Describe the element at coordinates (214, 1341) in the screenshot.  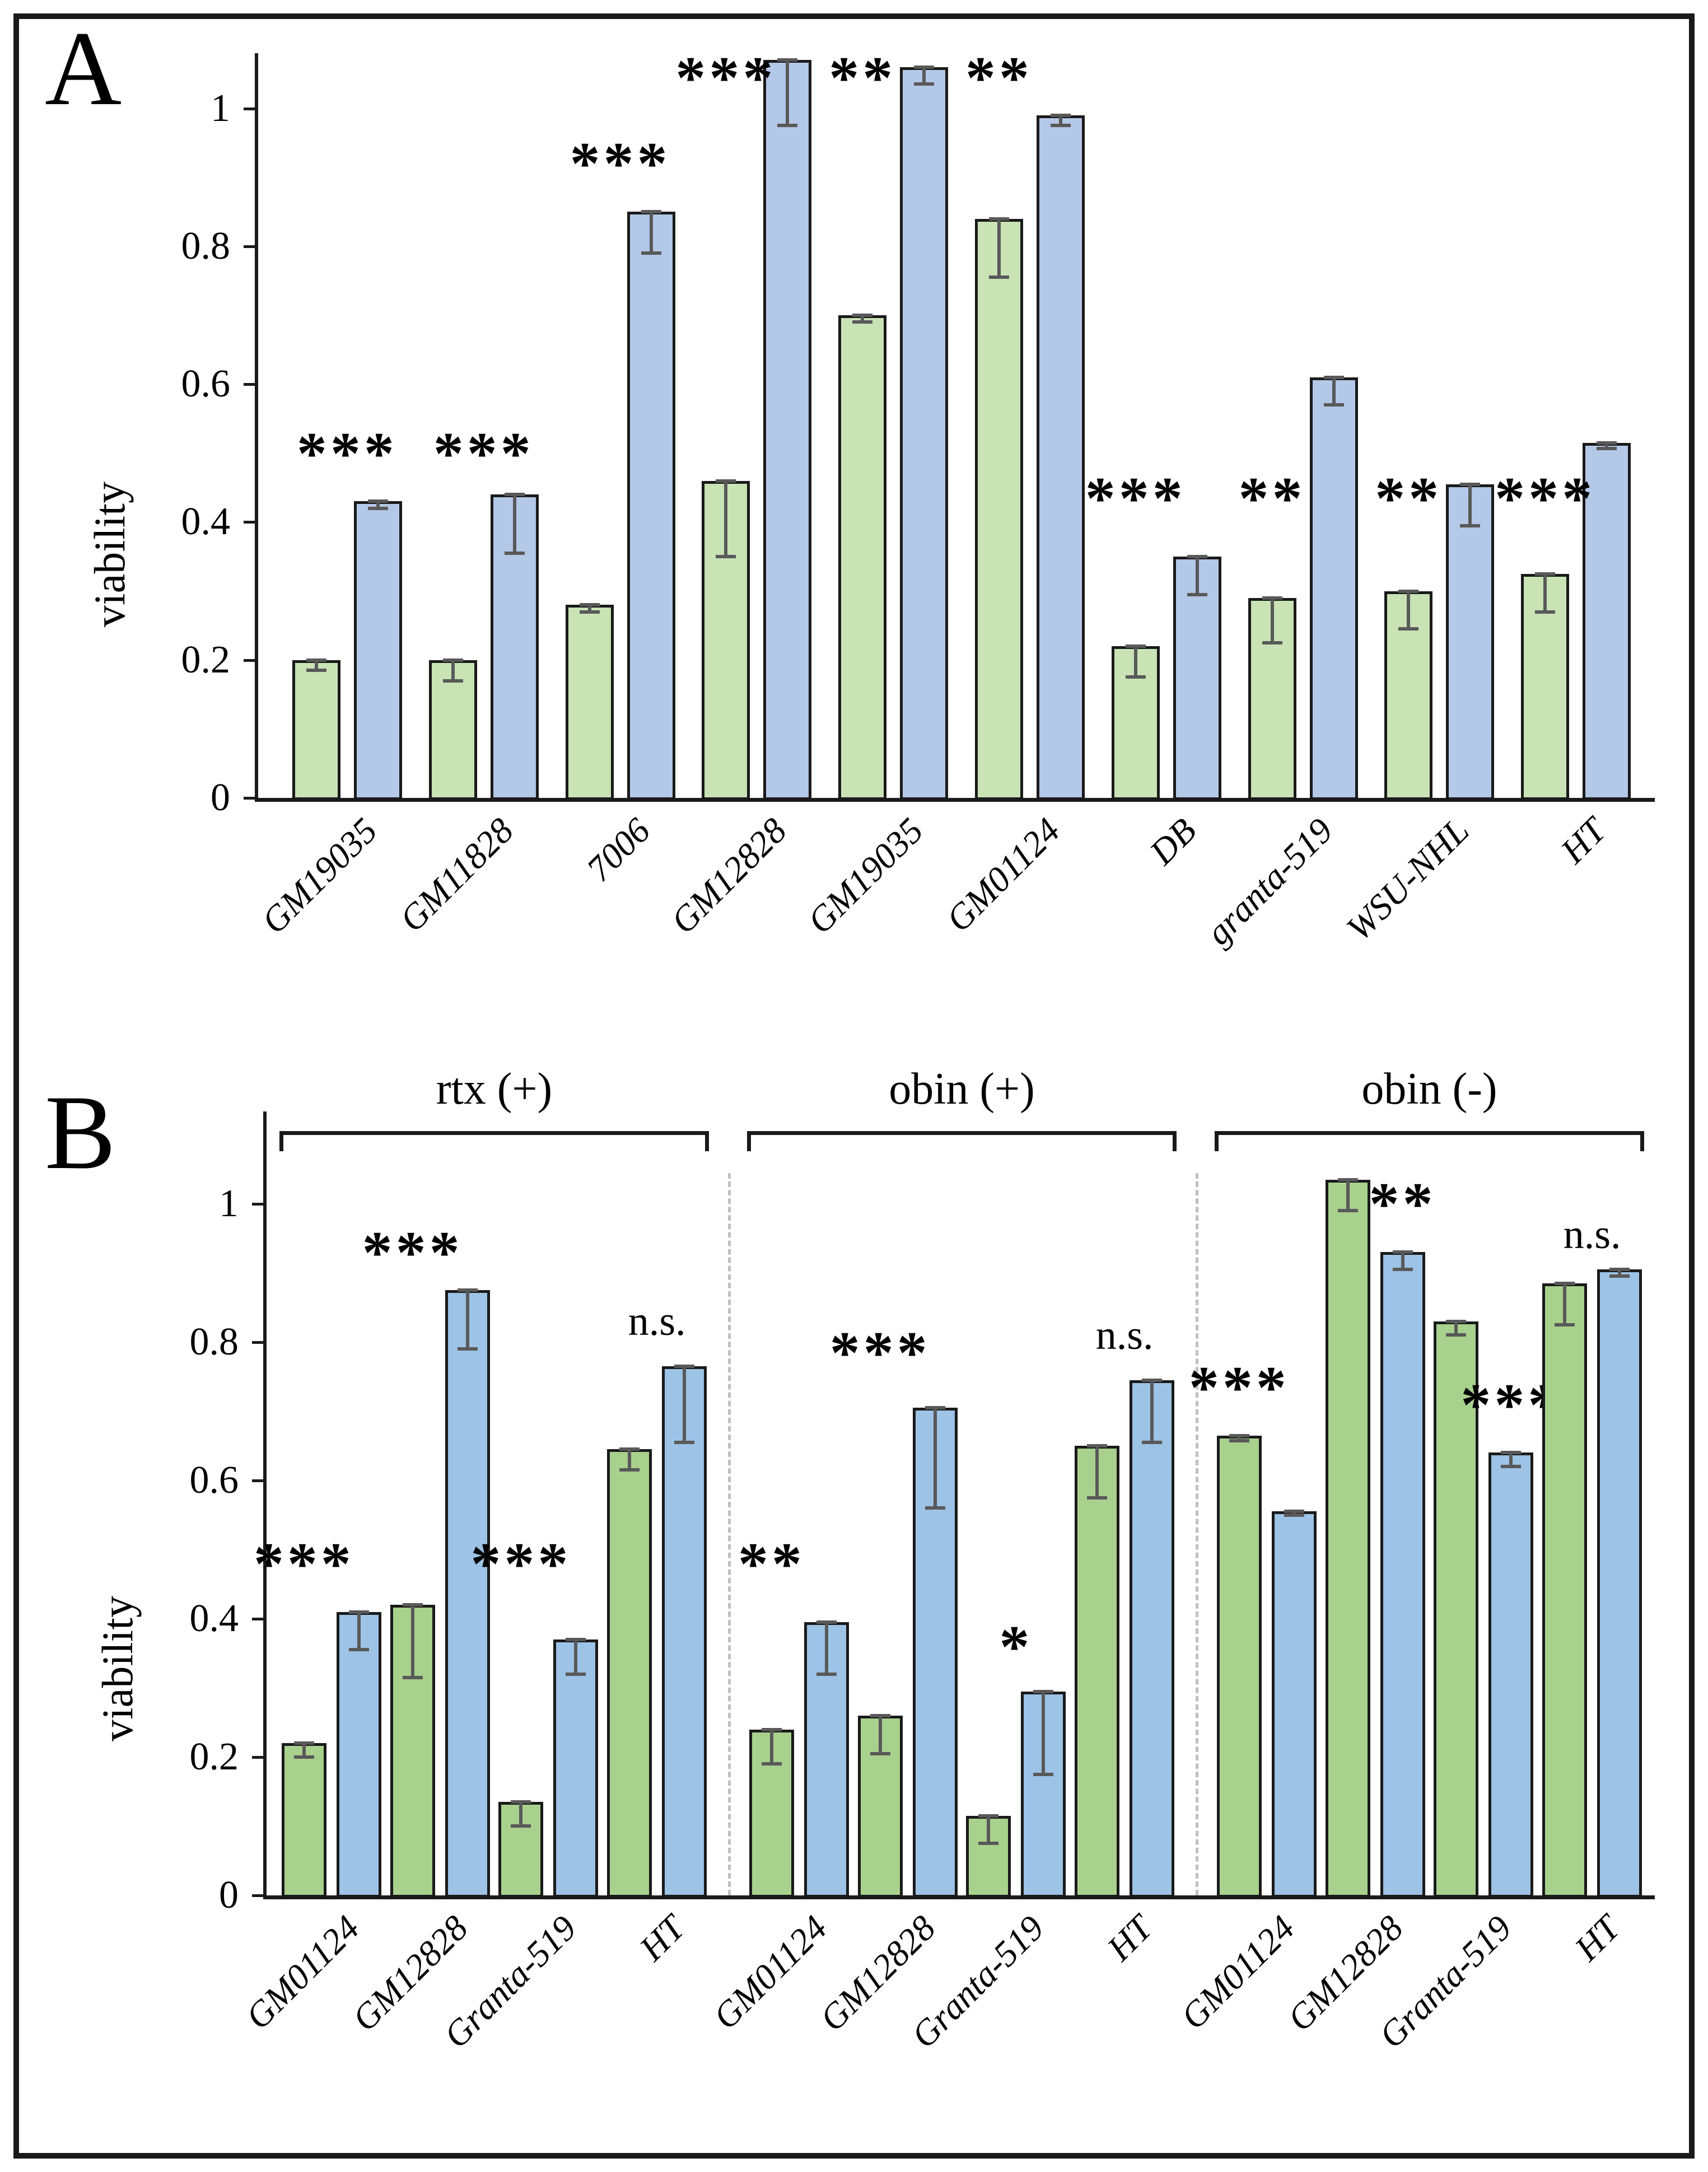
I see `y-tick-label: 0.8` at that location.